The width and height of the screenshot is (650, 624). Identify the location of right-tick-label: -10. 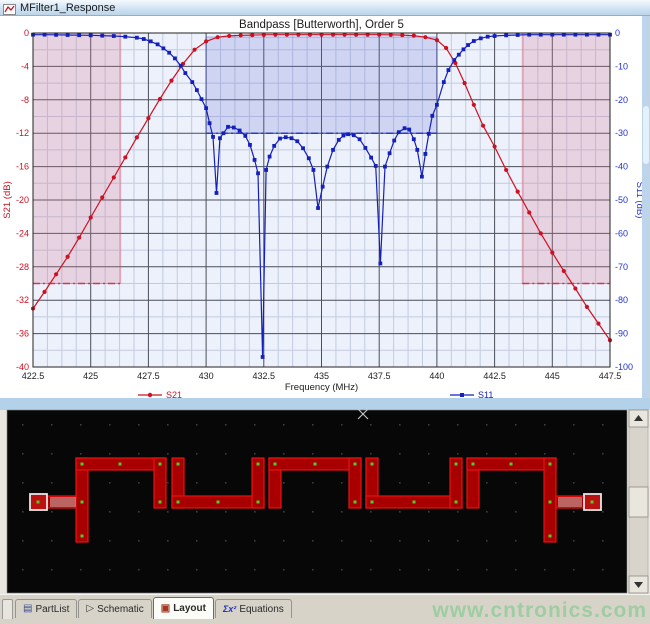
(621, 66).